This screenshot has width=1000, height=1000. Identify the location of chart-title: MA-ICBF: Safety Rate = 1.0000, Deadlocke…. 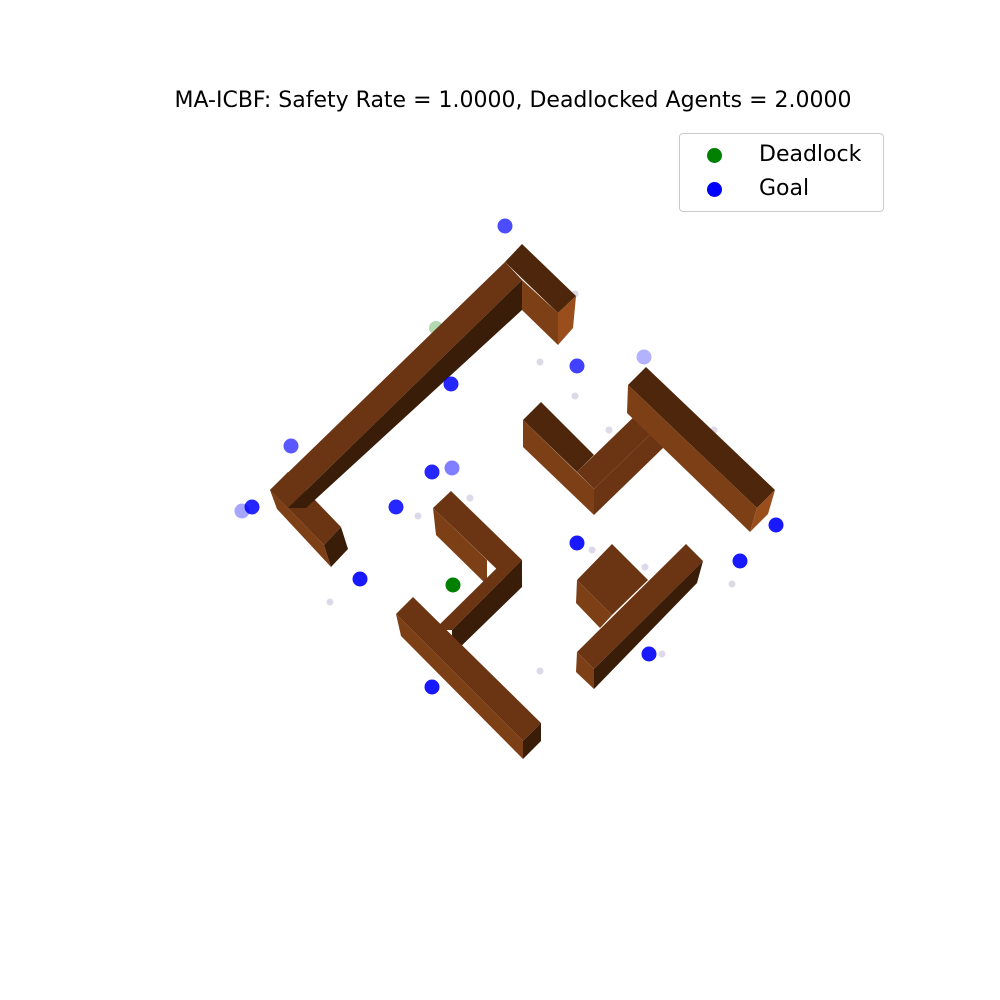
(513, 100).